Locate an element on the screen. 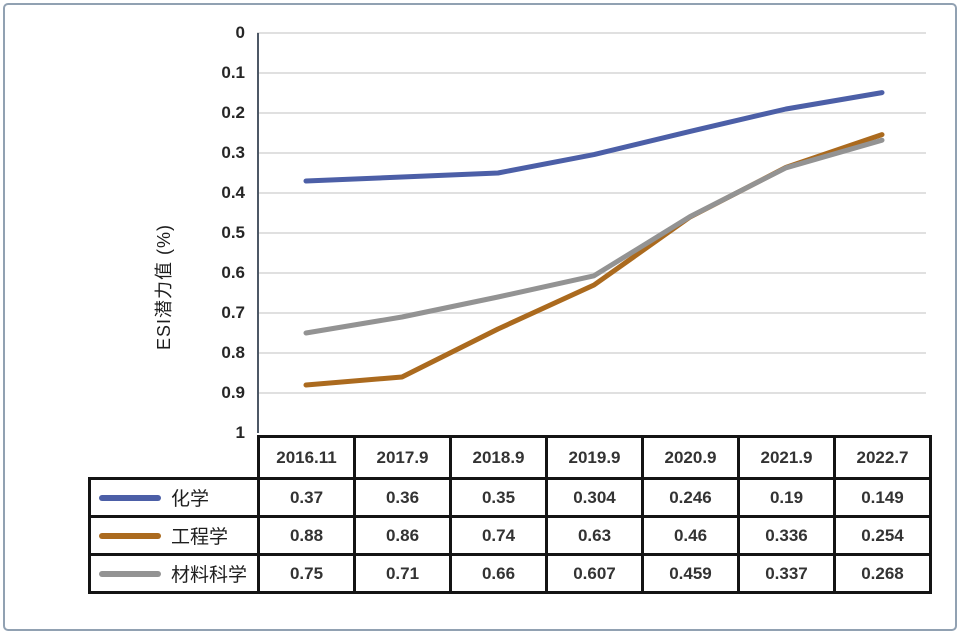 This screenshot has height=634, width=960. legend-cell: 材料科学 is located at coordinates (174, 573).